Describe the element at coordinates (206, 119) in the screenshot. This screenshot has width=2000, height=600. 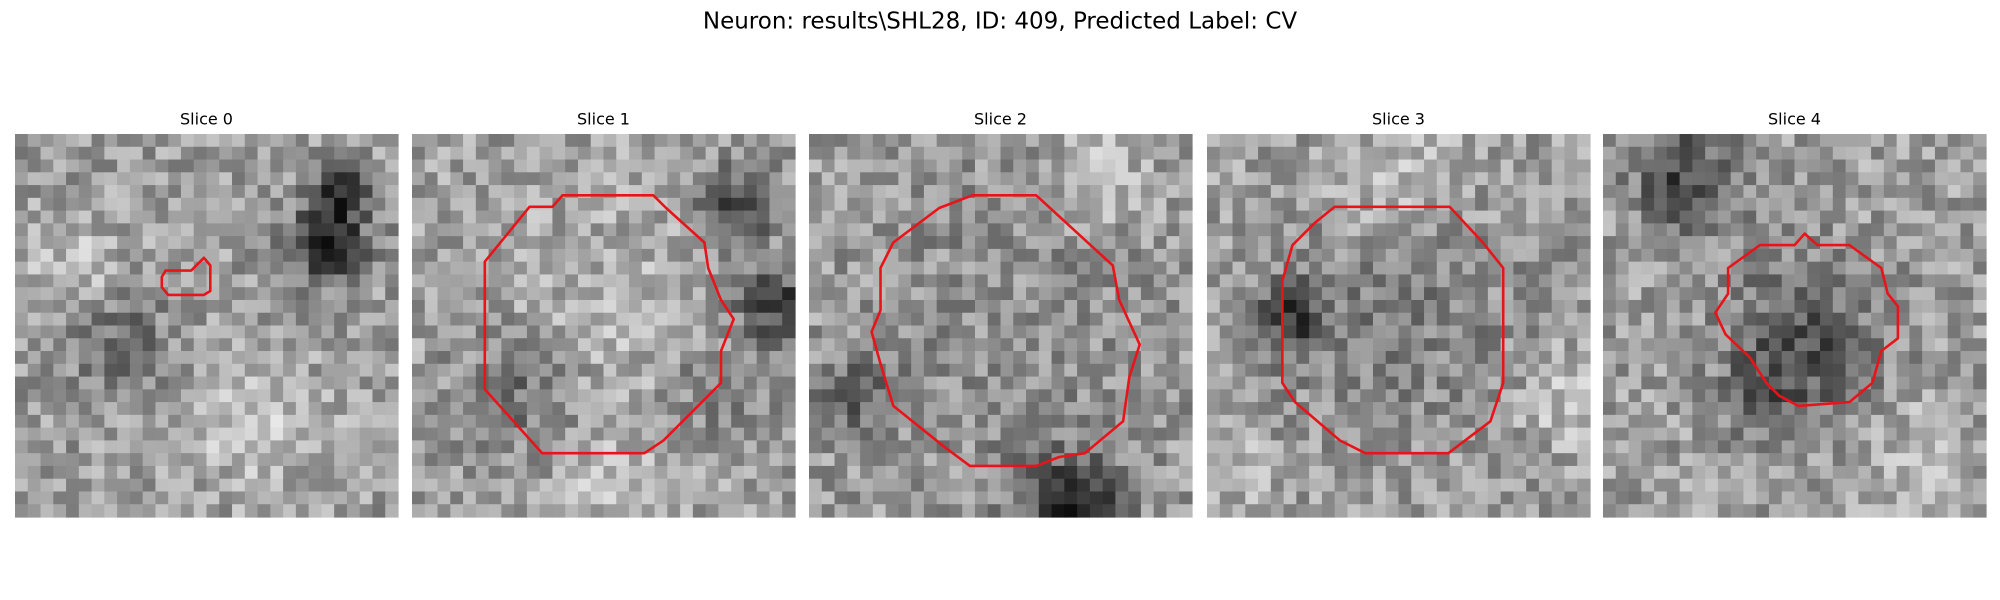
I see `panel-title: Slice 0` at that location.